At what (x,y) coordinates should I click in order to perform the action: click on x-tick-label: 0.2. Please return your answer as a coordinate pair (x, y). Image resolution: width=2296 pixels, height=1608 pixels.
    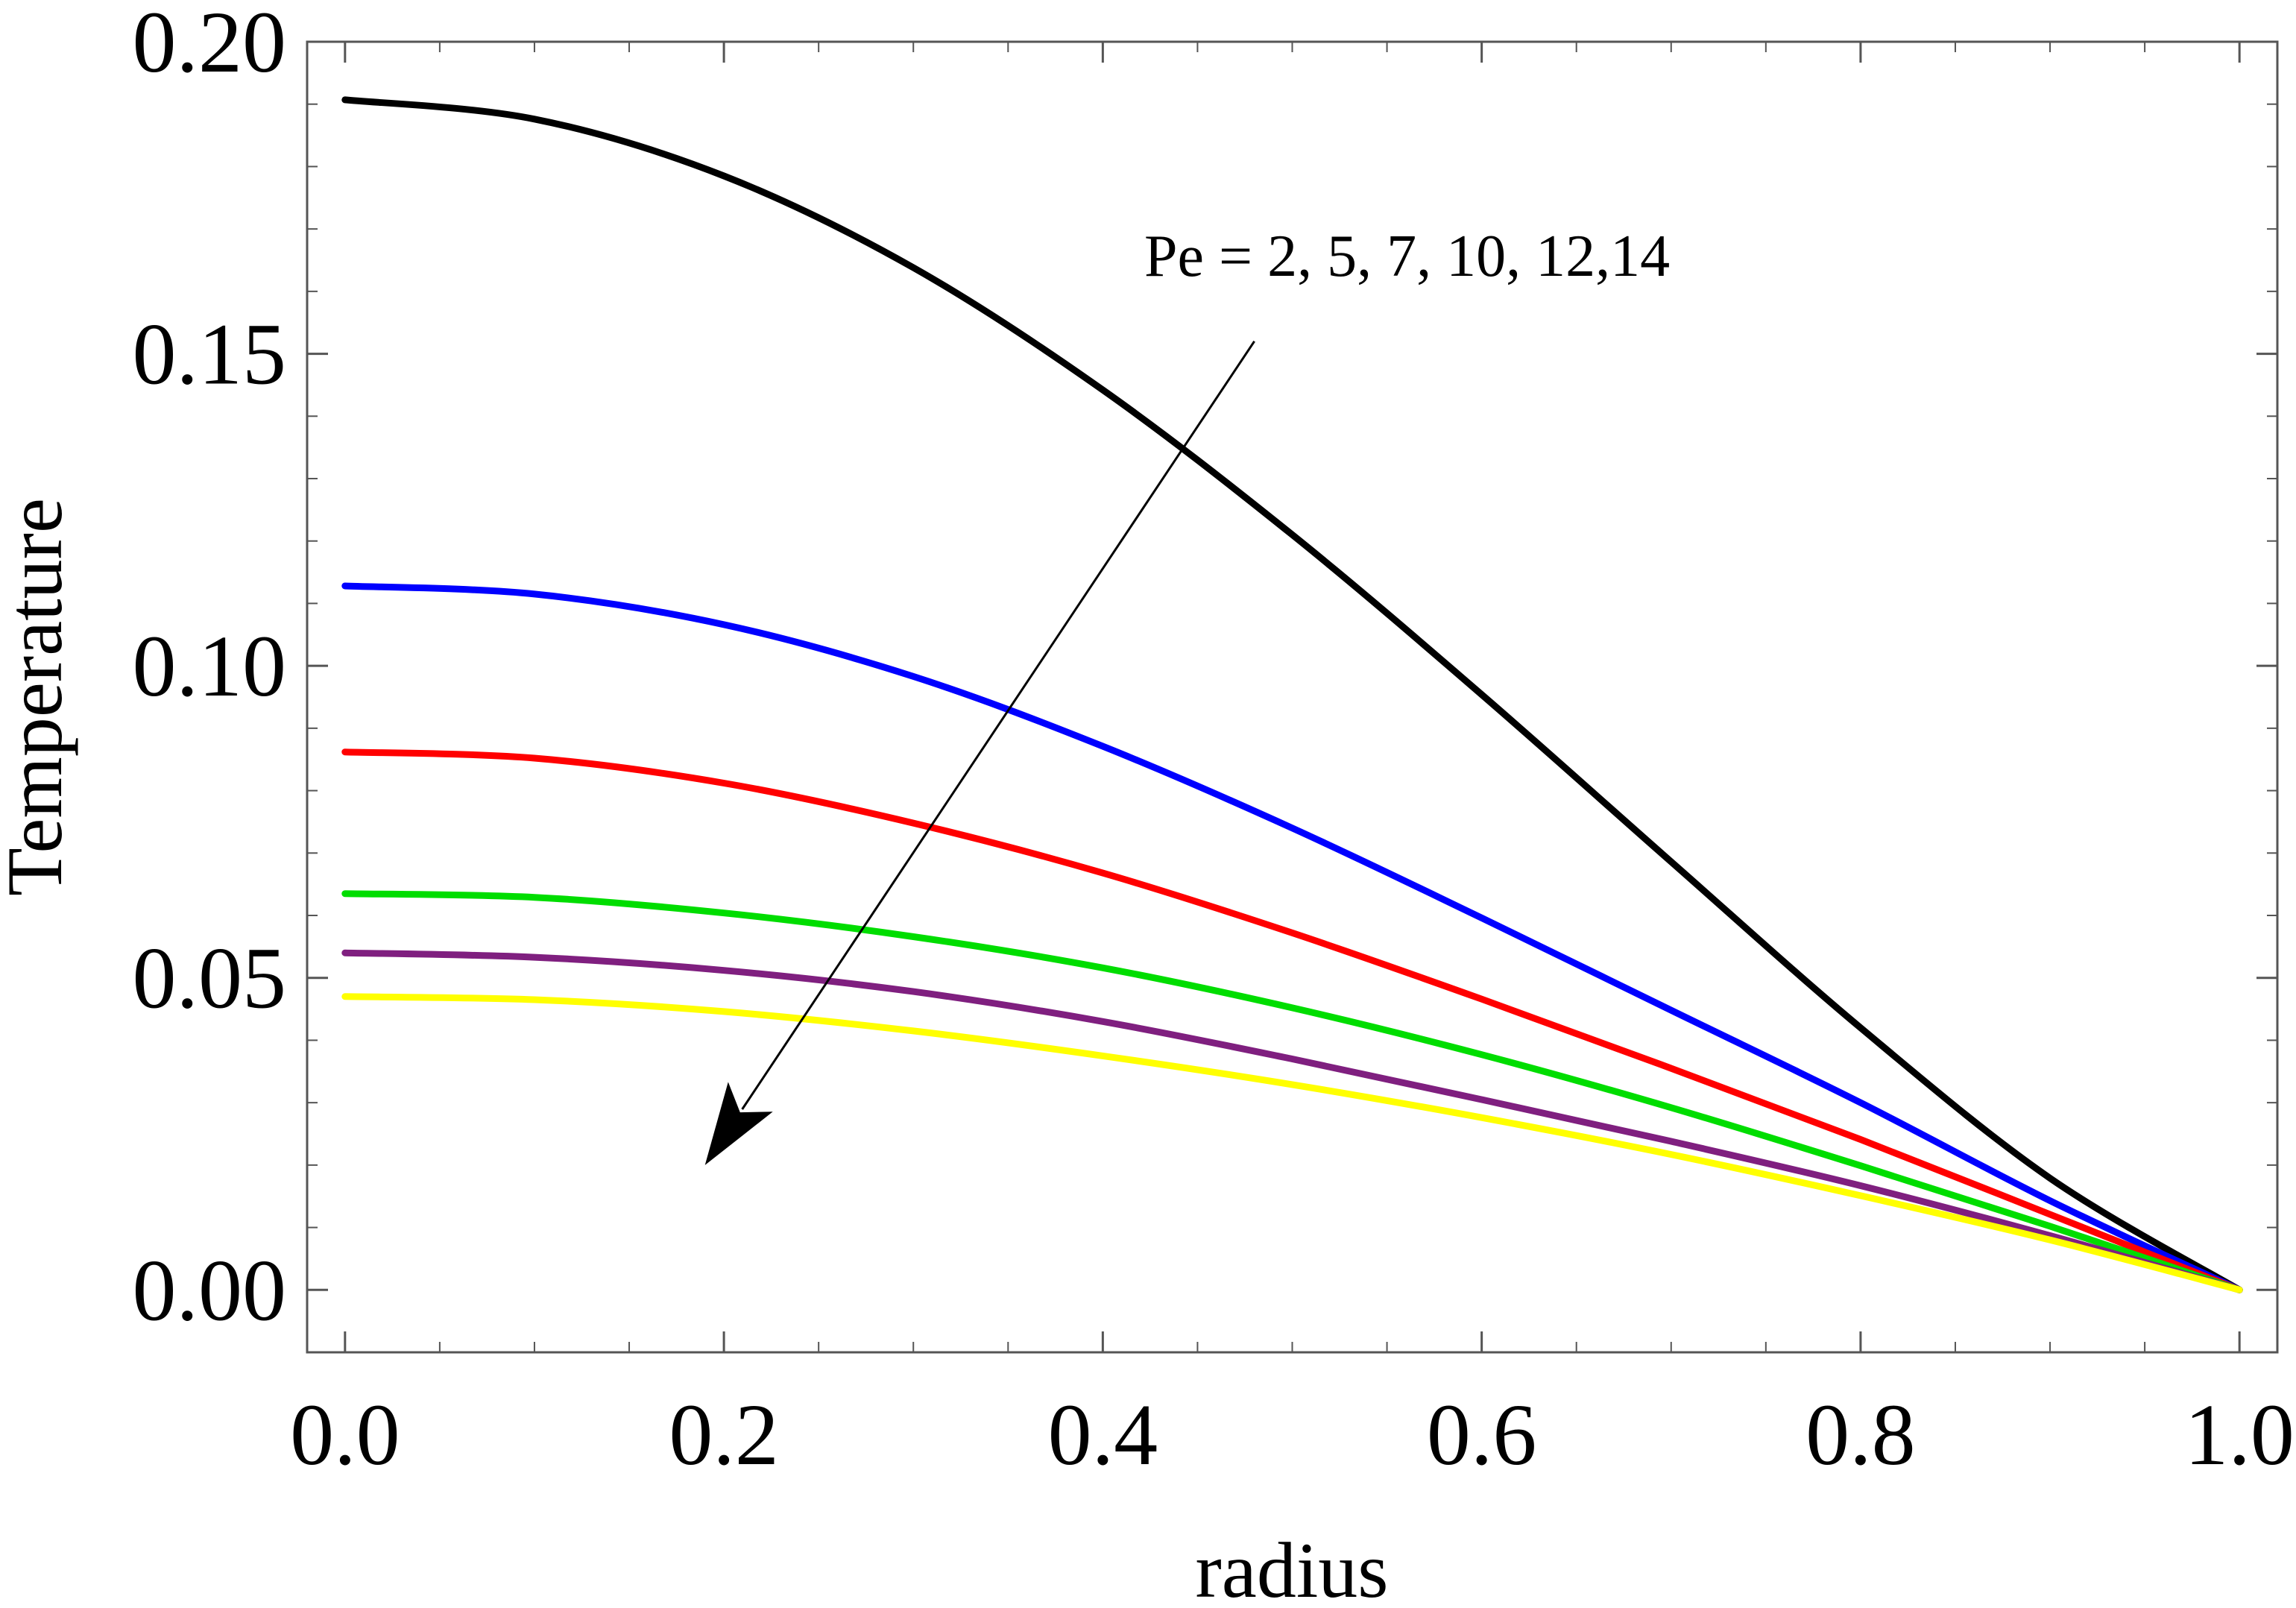
    Looking at the image, I should click on (724, 1435).